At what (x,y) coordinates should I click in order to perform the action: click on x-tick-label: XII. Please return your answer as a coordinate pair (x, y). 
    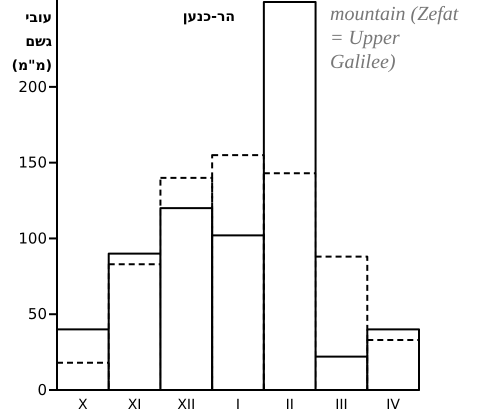
    Looking at the image, I should click on (186, 405).